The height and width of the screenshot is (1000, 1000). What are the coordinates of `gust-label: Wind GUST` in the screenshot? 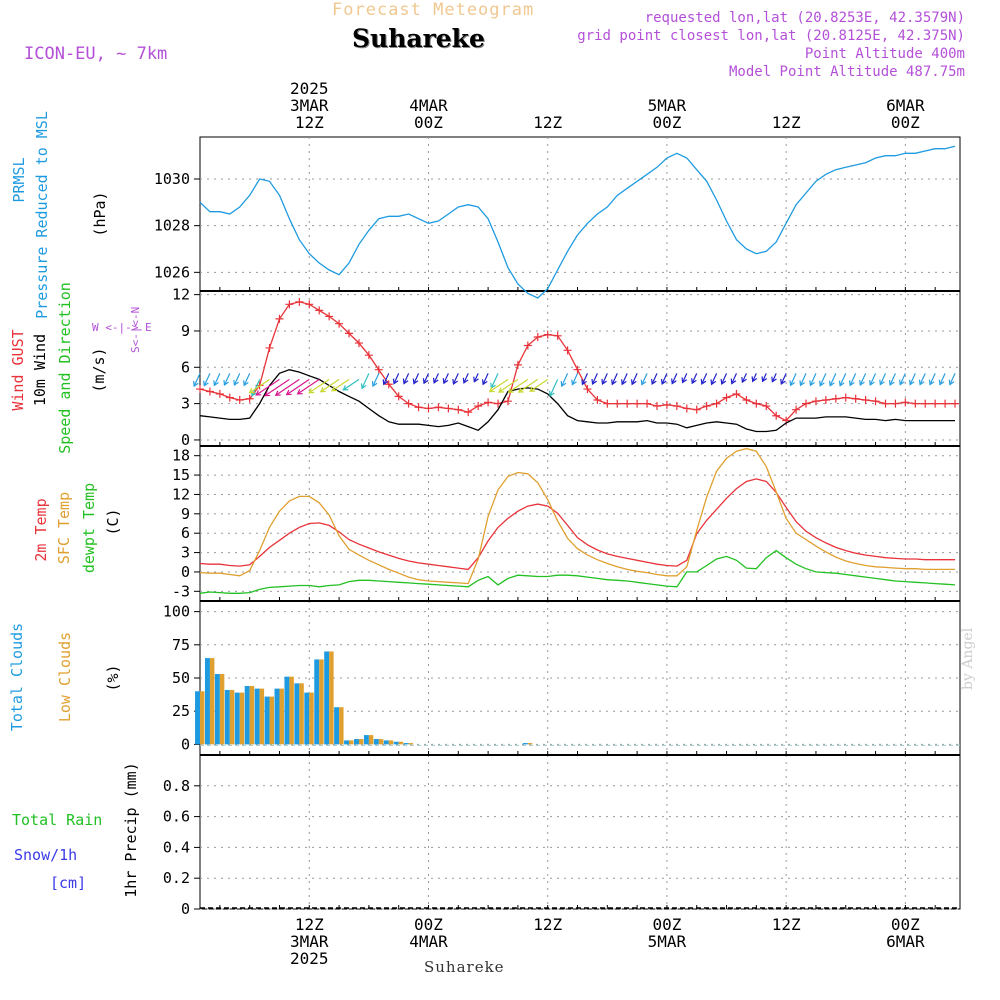 It's located at (18, 369).